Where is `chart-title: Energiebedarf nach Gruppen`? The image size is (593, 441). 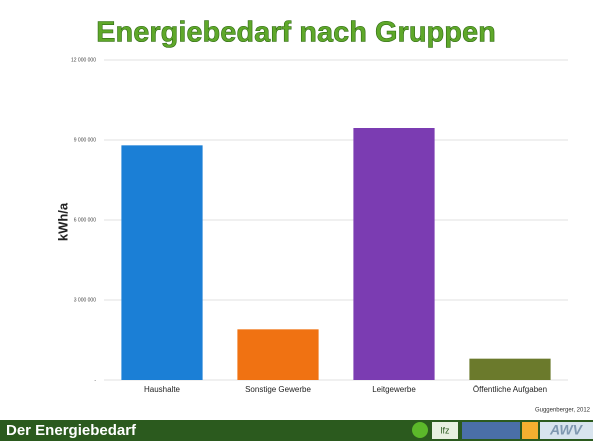 chart-title: Energiebedarf nach Gruppen is located at coordinates (296, 33).